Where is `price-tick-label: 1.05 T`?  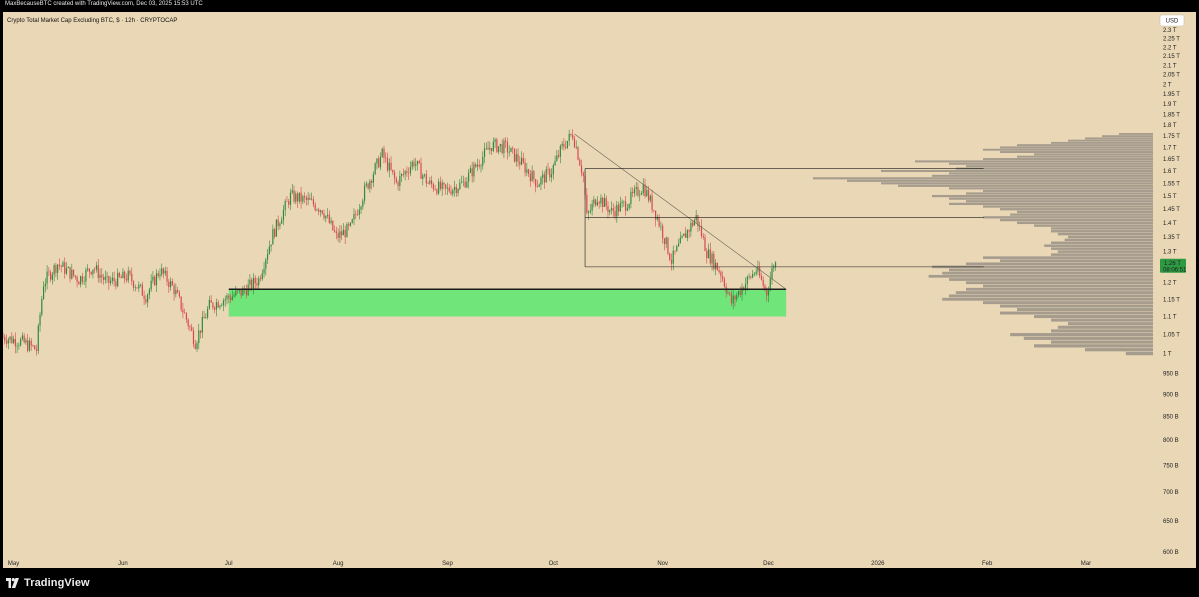 price-tick-label: 1.05 T is located at coordinates (1171, 336).